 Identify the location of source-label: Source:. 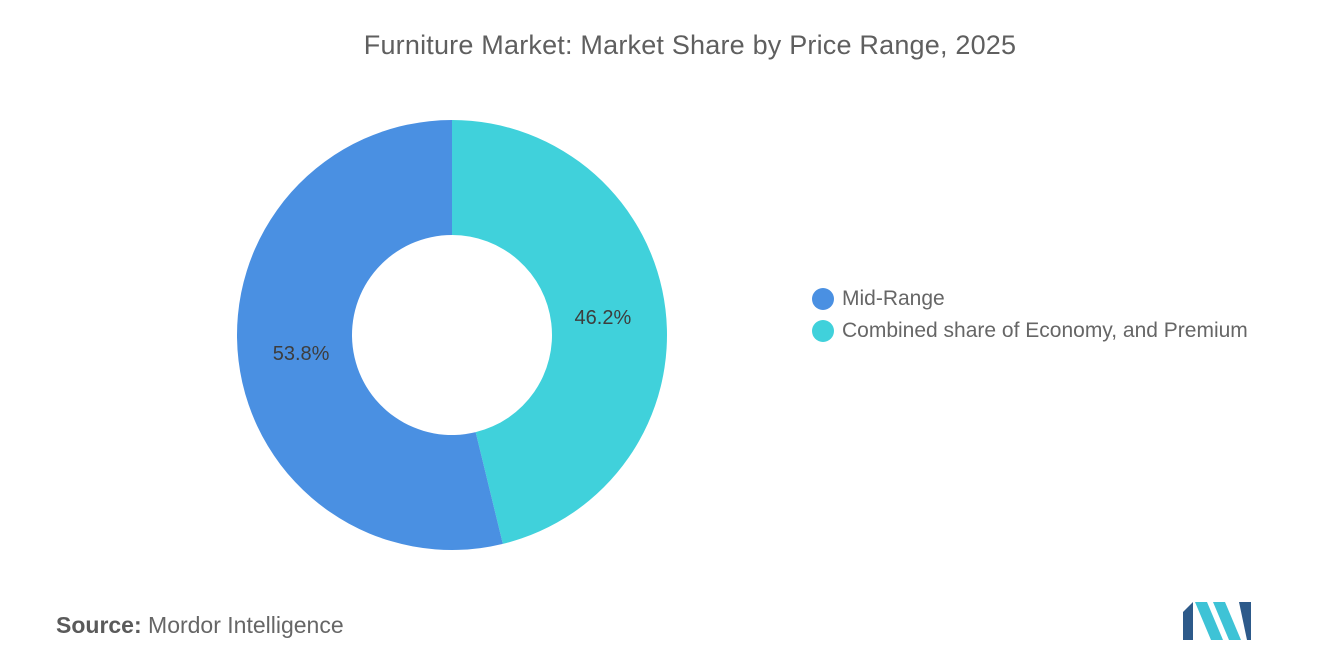
(99, 625).